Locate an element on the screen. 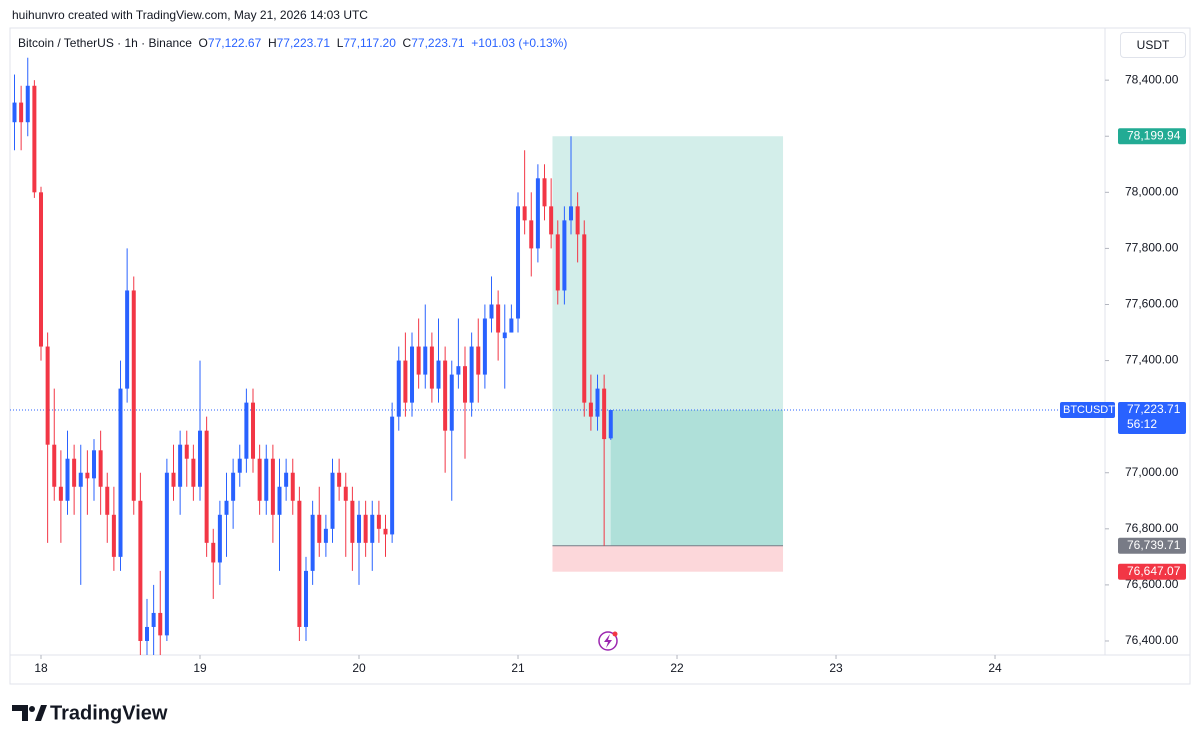 This screenshot has width=1200, height=744. target-price-label-bg is located at coordinates (1152, 136).